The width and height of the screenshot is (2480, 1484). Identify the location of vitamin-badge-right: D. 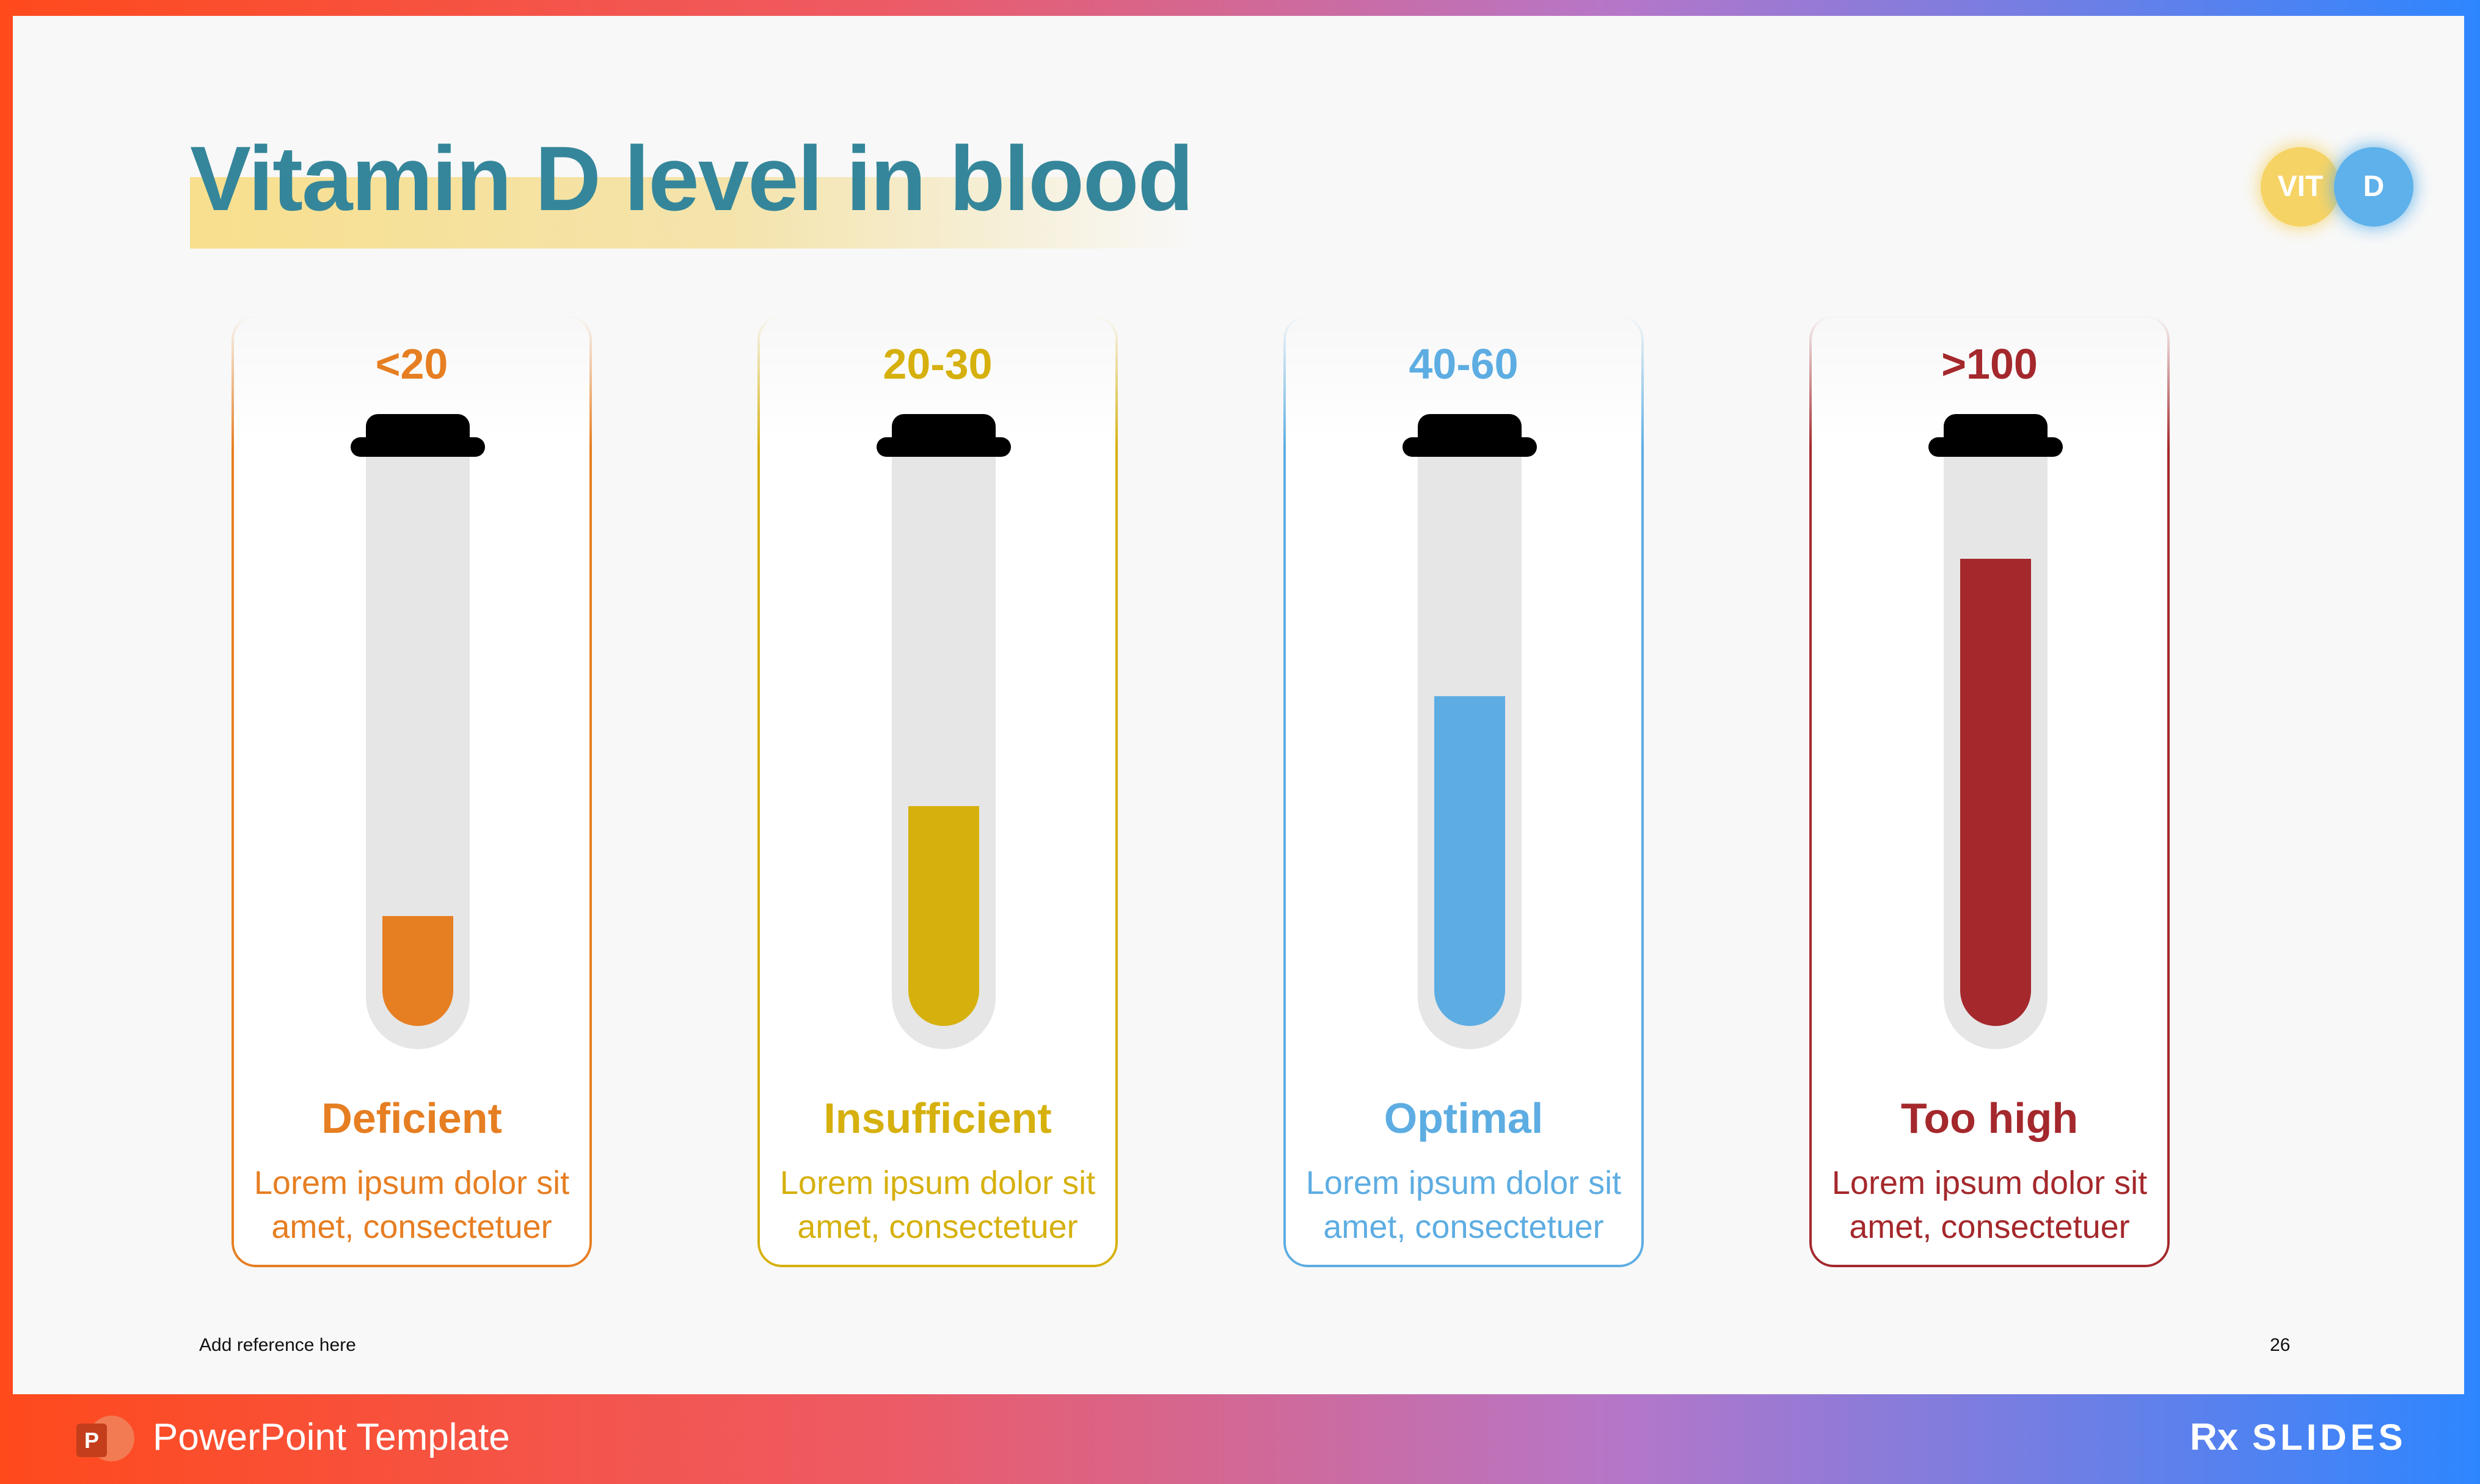
(2374, 187).